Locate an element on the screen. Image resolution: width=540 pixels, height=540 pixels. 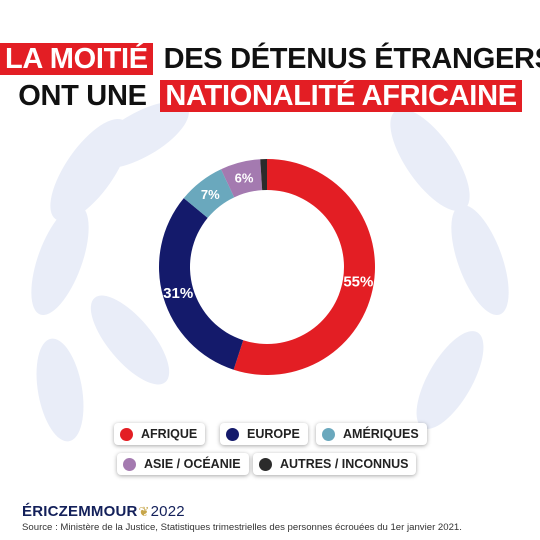
legend-item-asie-oceanie: ASIE / OCÉANIE is located at coordinates (183, 464).